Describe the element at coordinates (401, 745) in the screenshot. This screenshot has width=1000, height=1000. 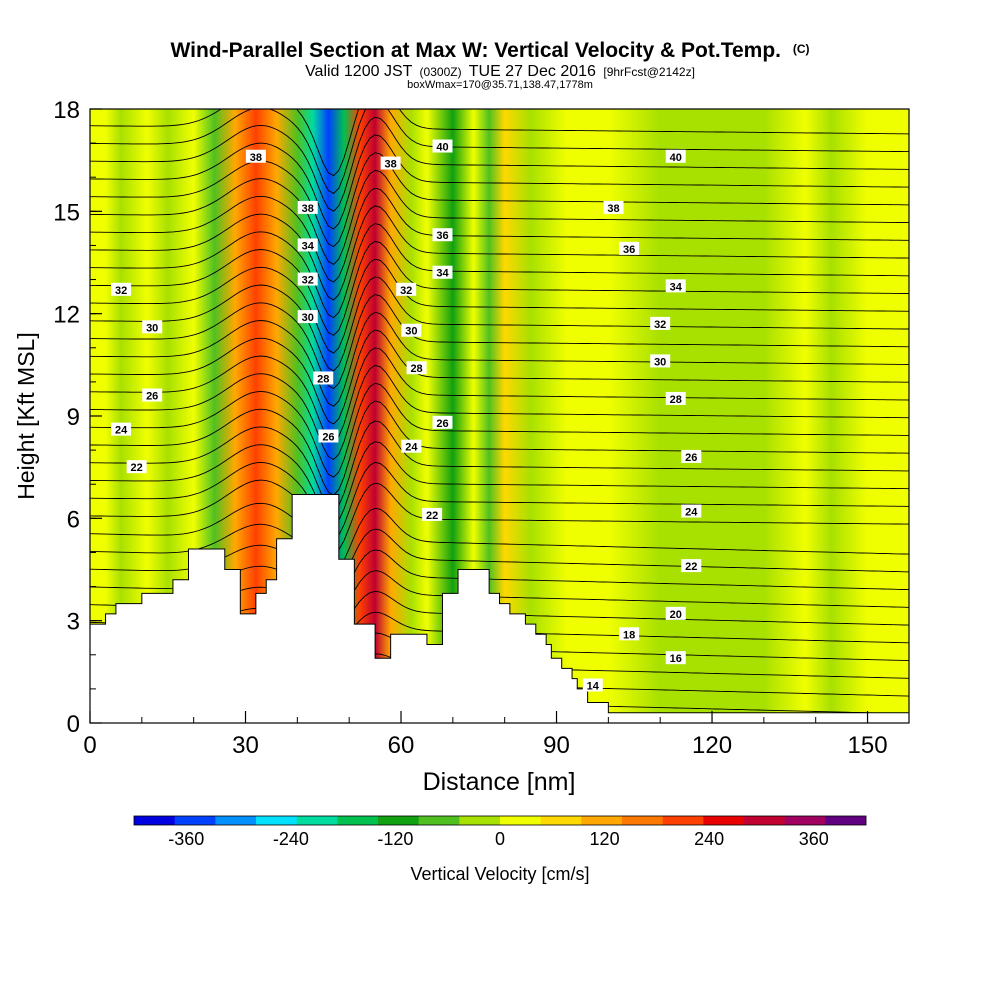
I see `x-tick-label: 60` at that location.